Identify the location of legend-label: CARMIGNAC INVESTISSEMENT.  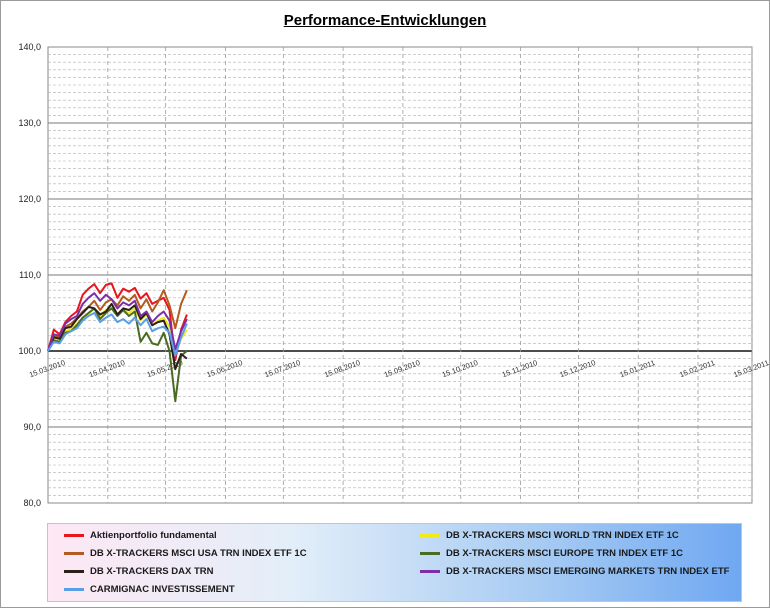
(162, 589).